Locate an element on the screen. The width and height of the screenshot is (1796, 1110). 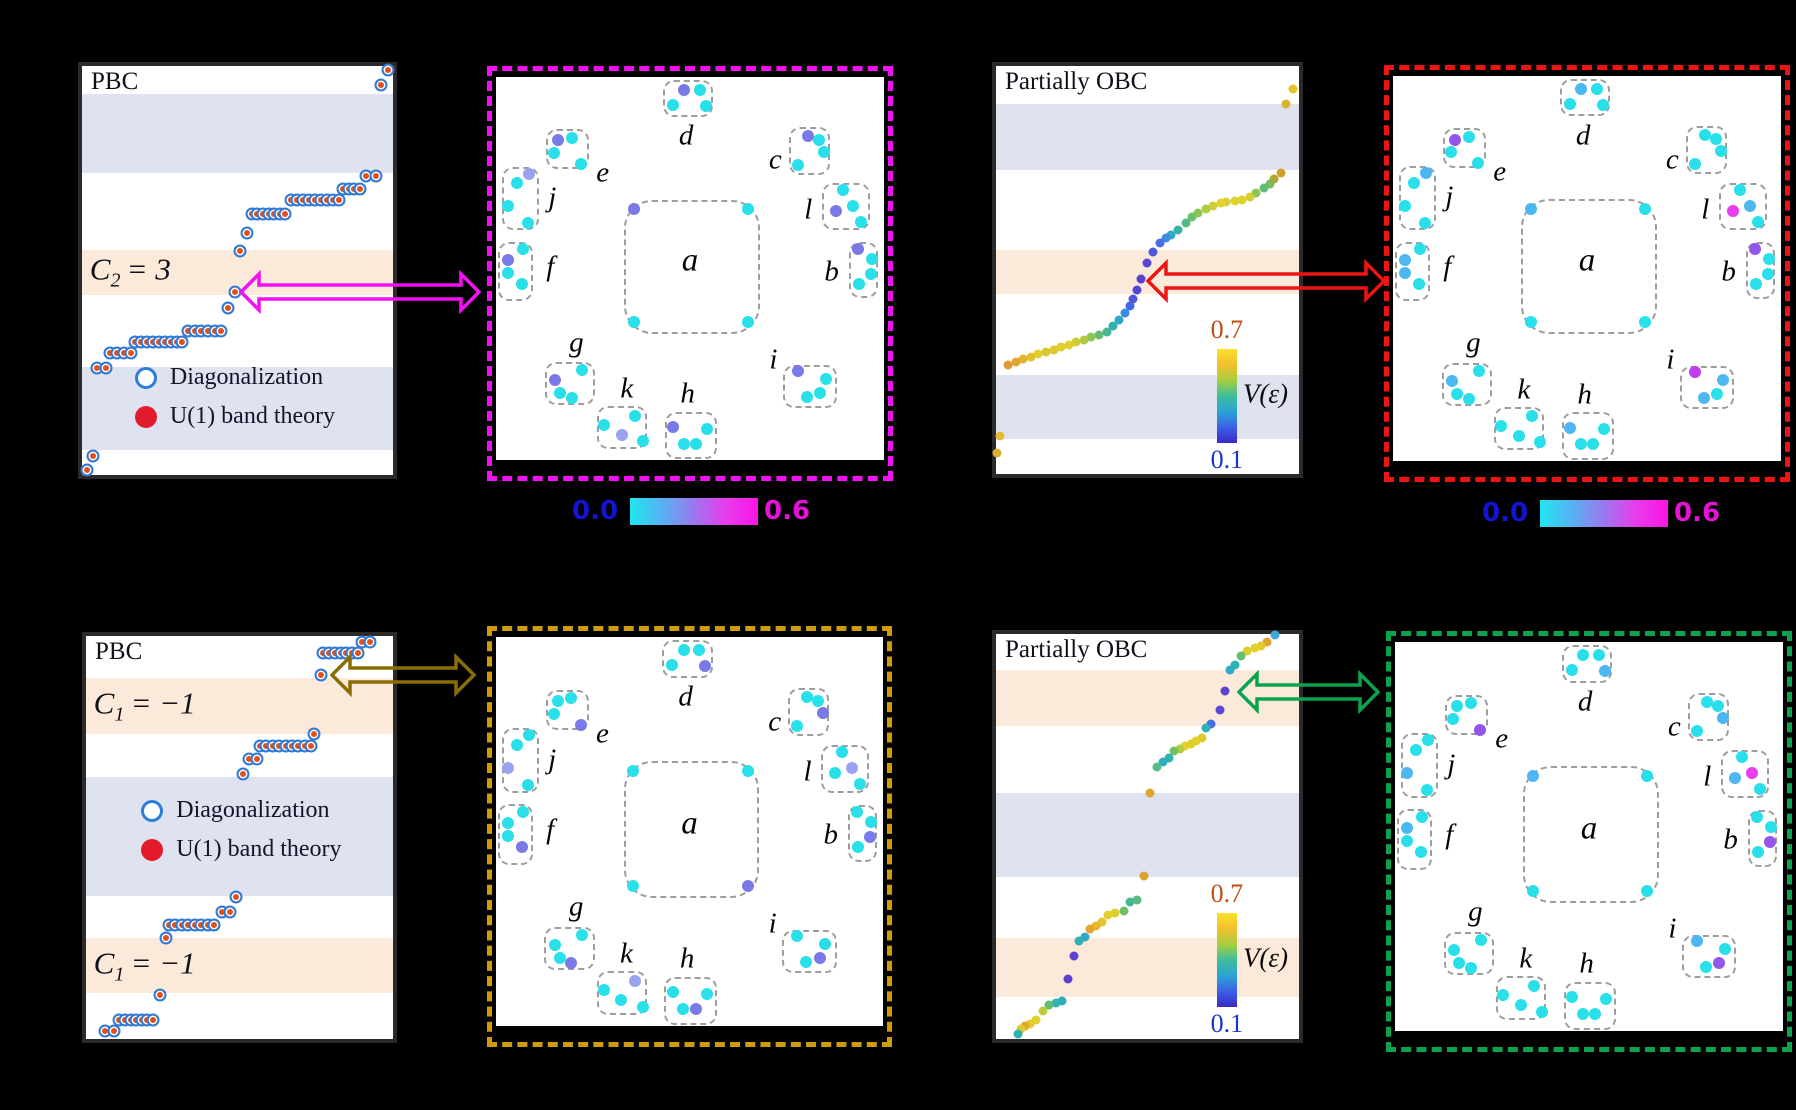
chern-number-label-lower: C1 = −1 is located at coordinates (145, 965).